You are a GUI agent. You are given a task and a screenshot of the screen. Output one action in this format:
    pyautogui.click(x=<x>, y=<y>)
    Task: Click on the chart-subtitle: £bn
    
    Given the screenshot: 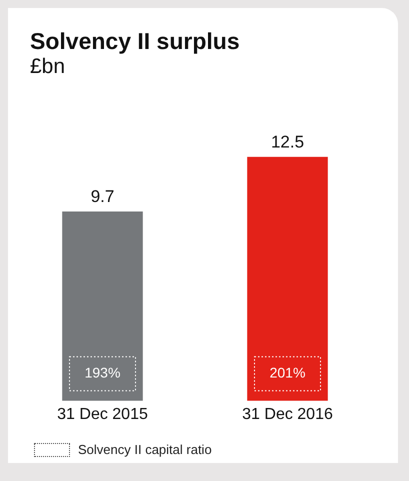 What is the action you would take?
    pyautogui.click(x=48, y=67)
    